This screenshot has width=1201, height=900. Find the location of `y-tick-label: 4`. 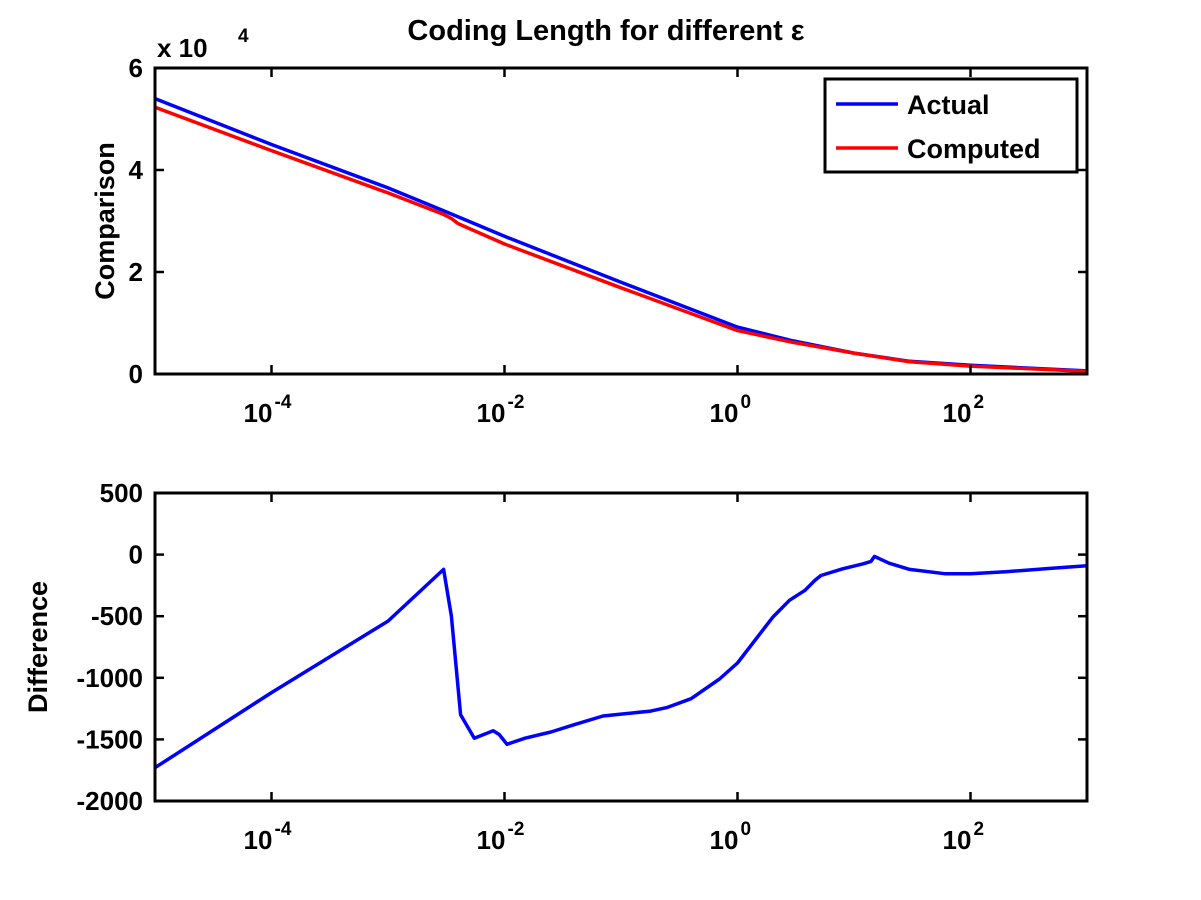

y-tick-label: 4 is located at coordinates (136, 170).